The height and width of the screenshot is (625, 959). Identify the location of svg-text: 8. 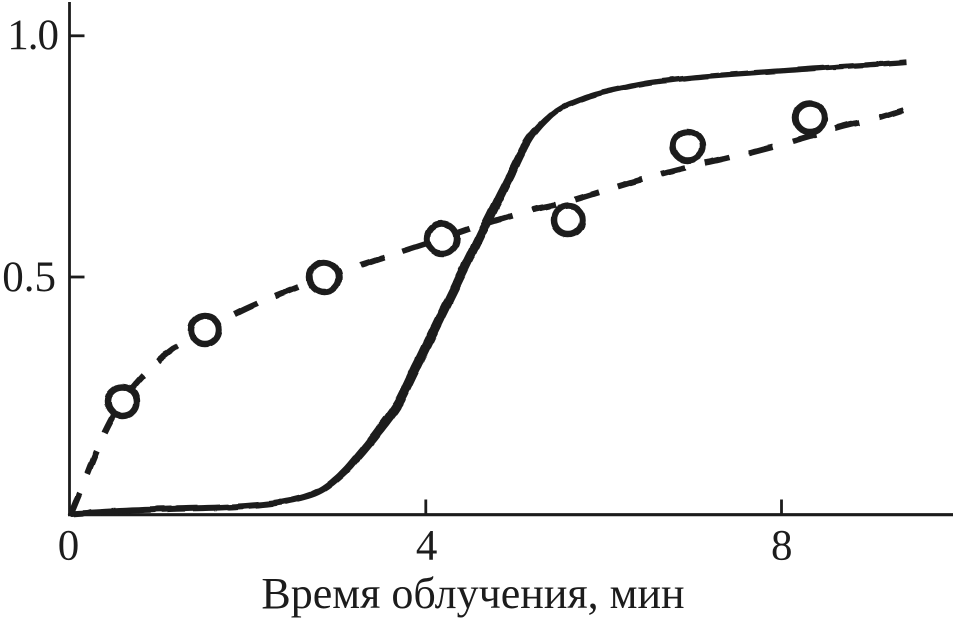
(782, 545).